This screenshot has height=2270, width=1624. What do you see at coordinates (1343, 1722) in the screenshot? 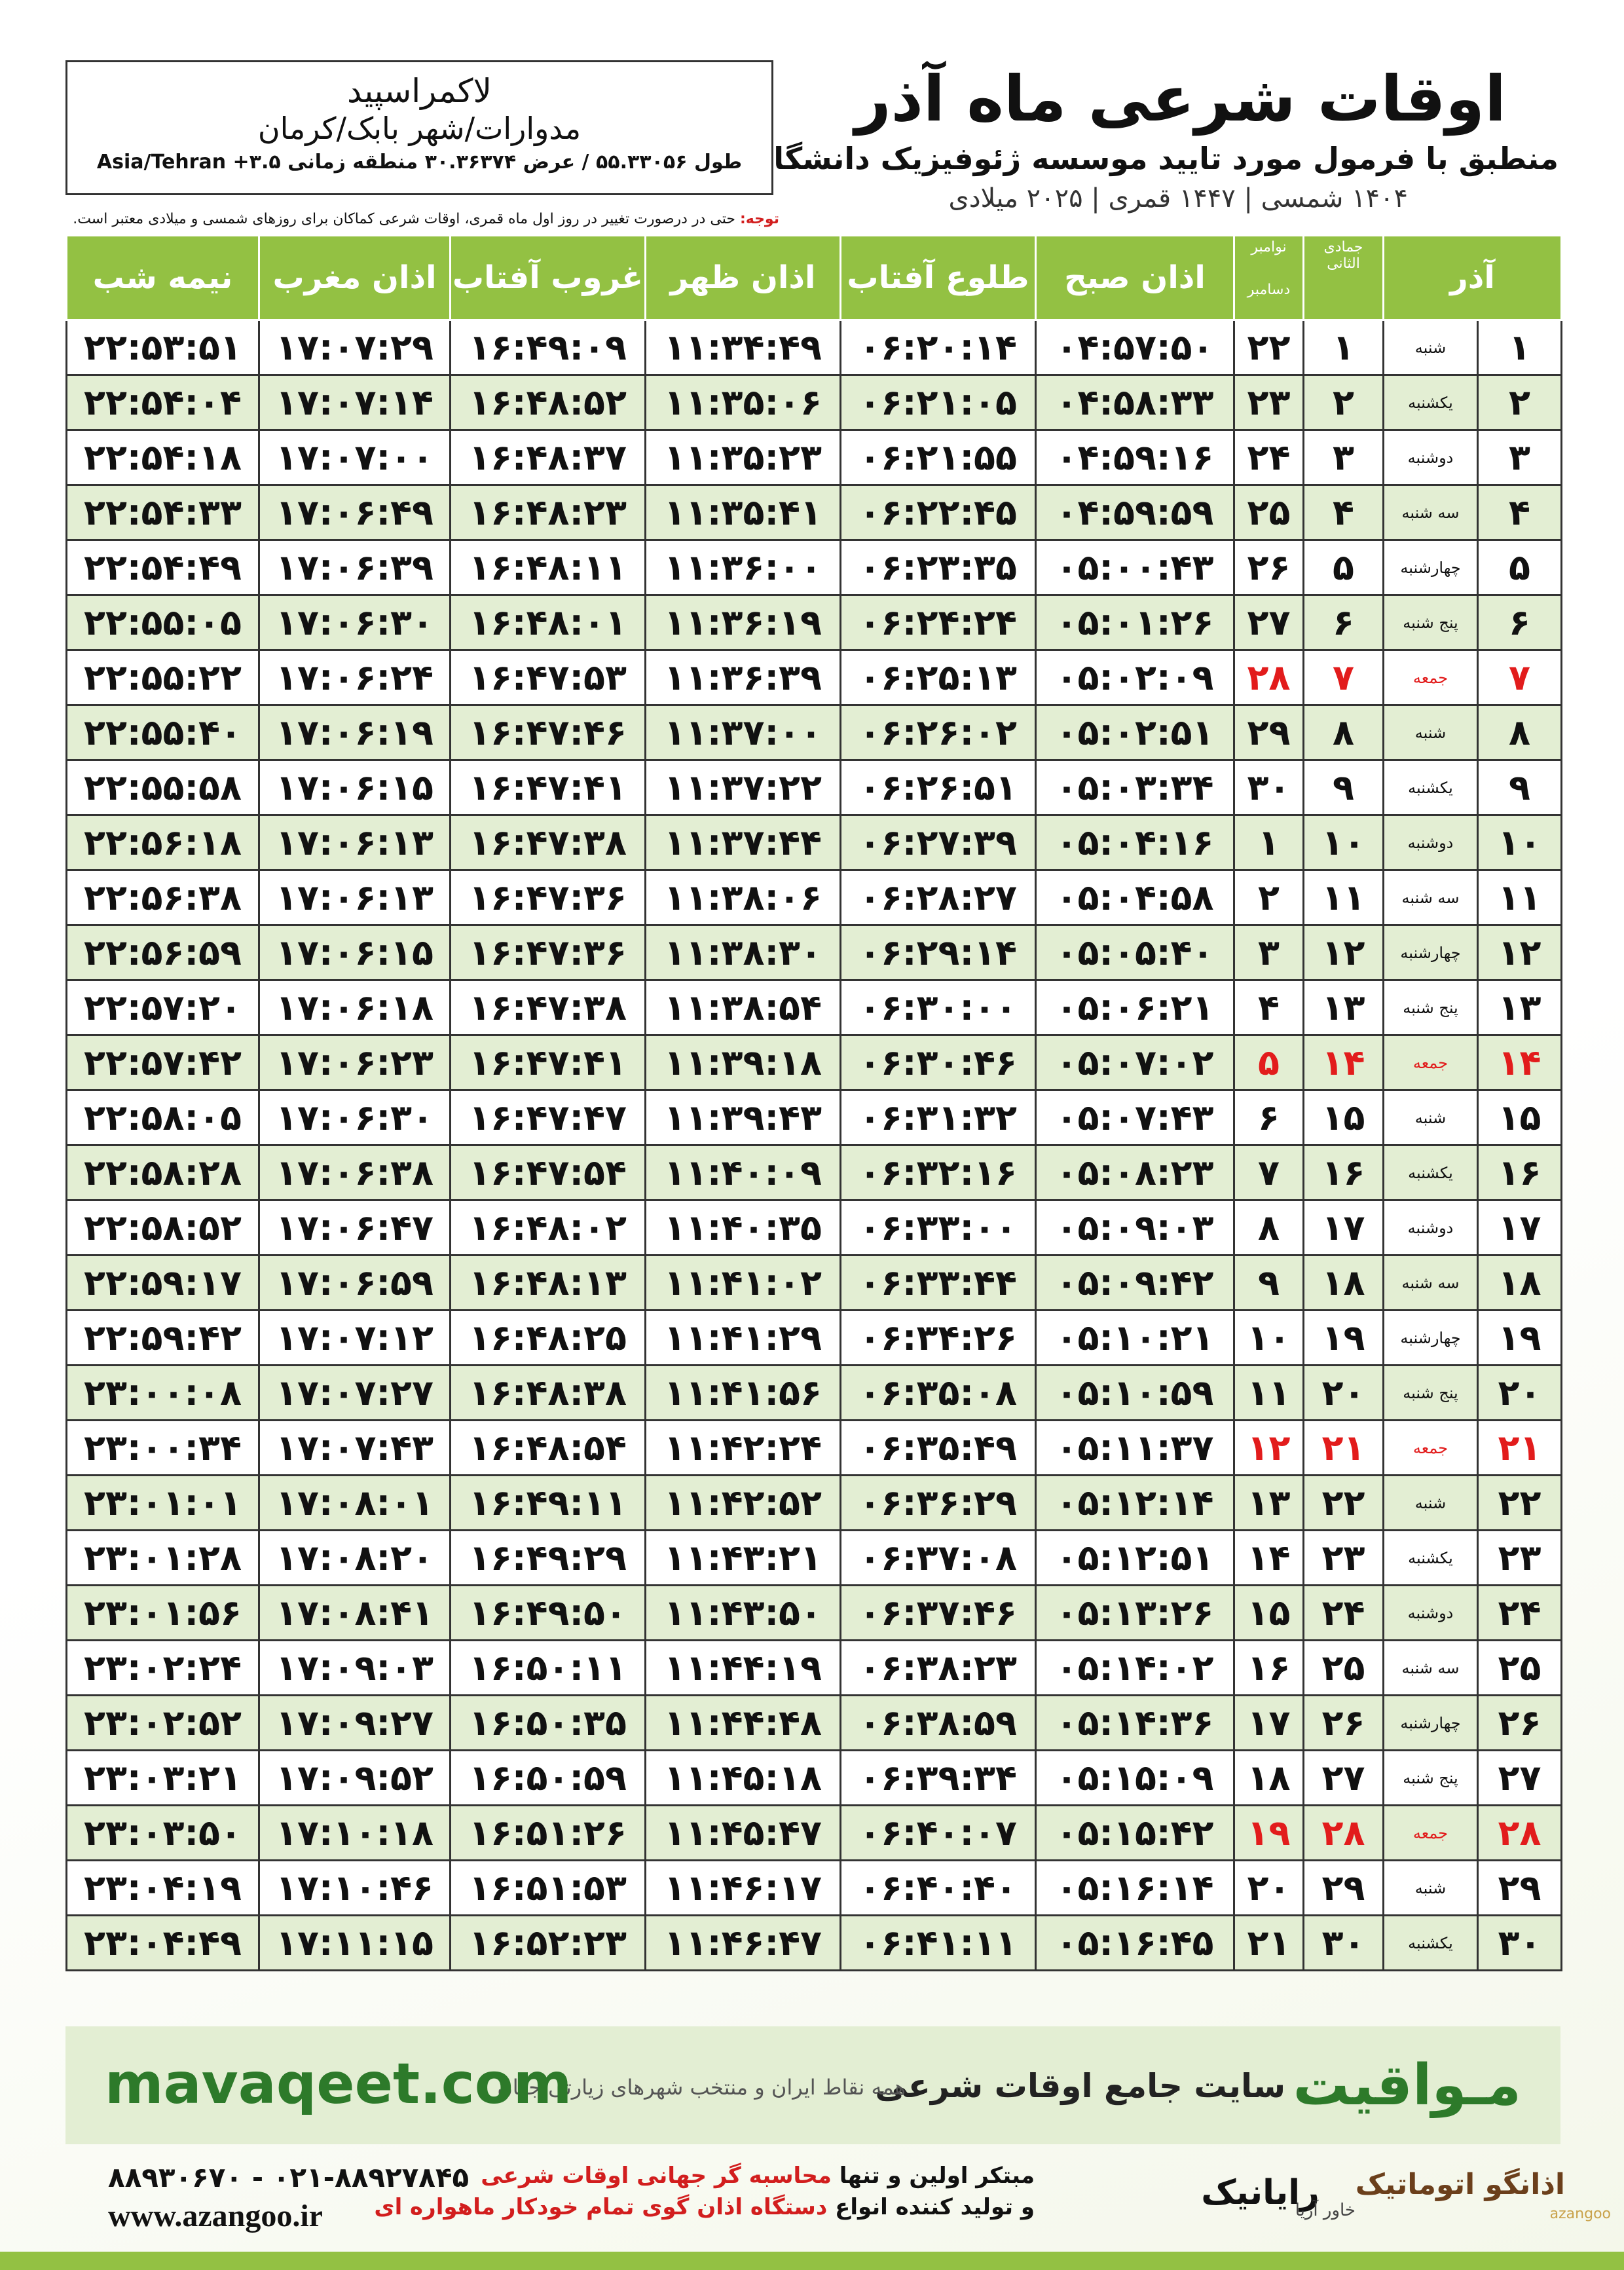
I see `date-cell: ۲۶` at bounding box center [1343, 1722].